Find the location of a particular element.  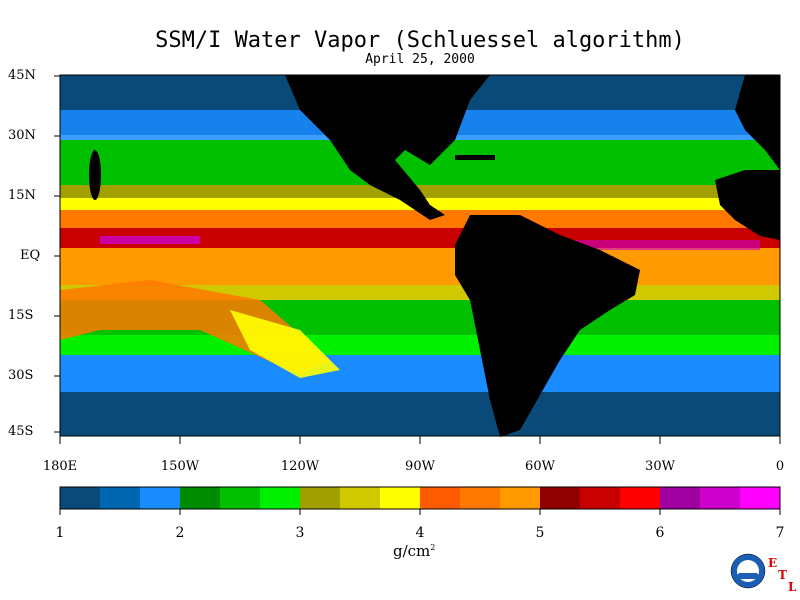

lat-label-eq: EQ is located at coordinates (30, 255).